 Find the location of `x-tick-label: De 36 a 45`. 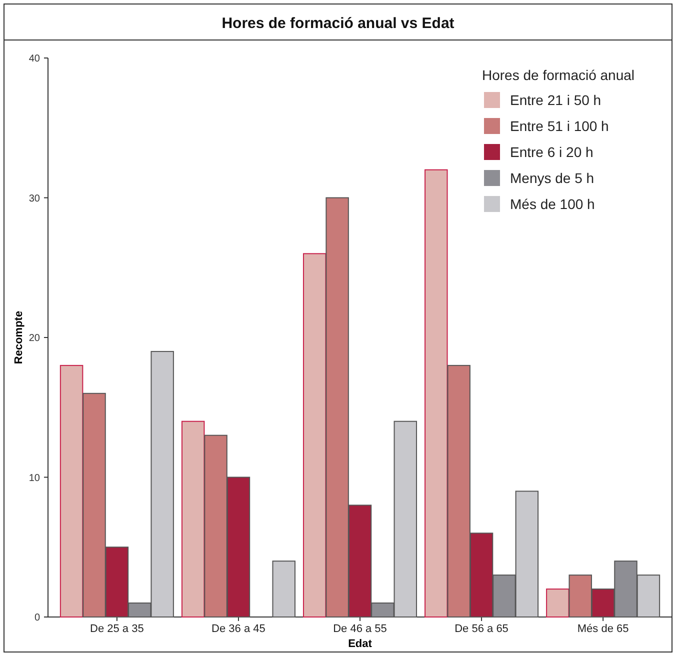

x-tick-label: De 36 a 45 is located at coordinates (239, 629).